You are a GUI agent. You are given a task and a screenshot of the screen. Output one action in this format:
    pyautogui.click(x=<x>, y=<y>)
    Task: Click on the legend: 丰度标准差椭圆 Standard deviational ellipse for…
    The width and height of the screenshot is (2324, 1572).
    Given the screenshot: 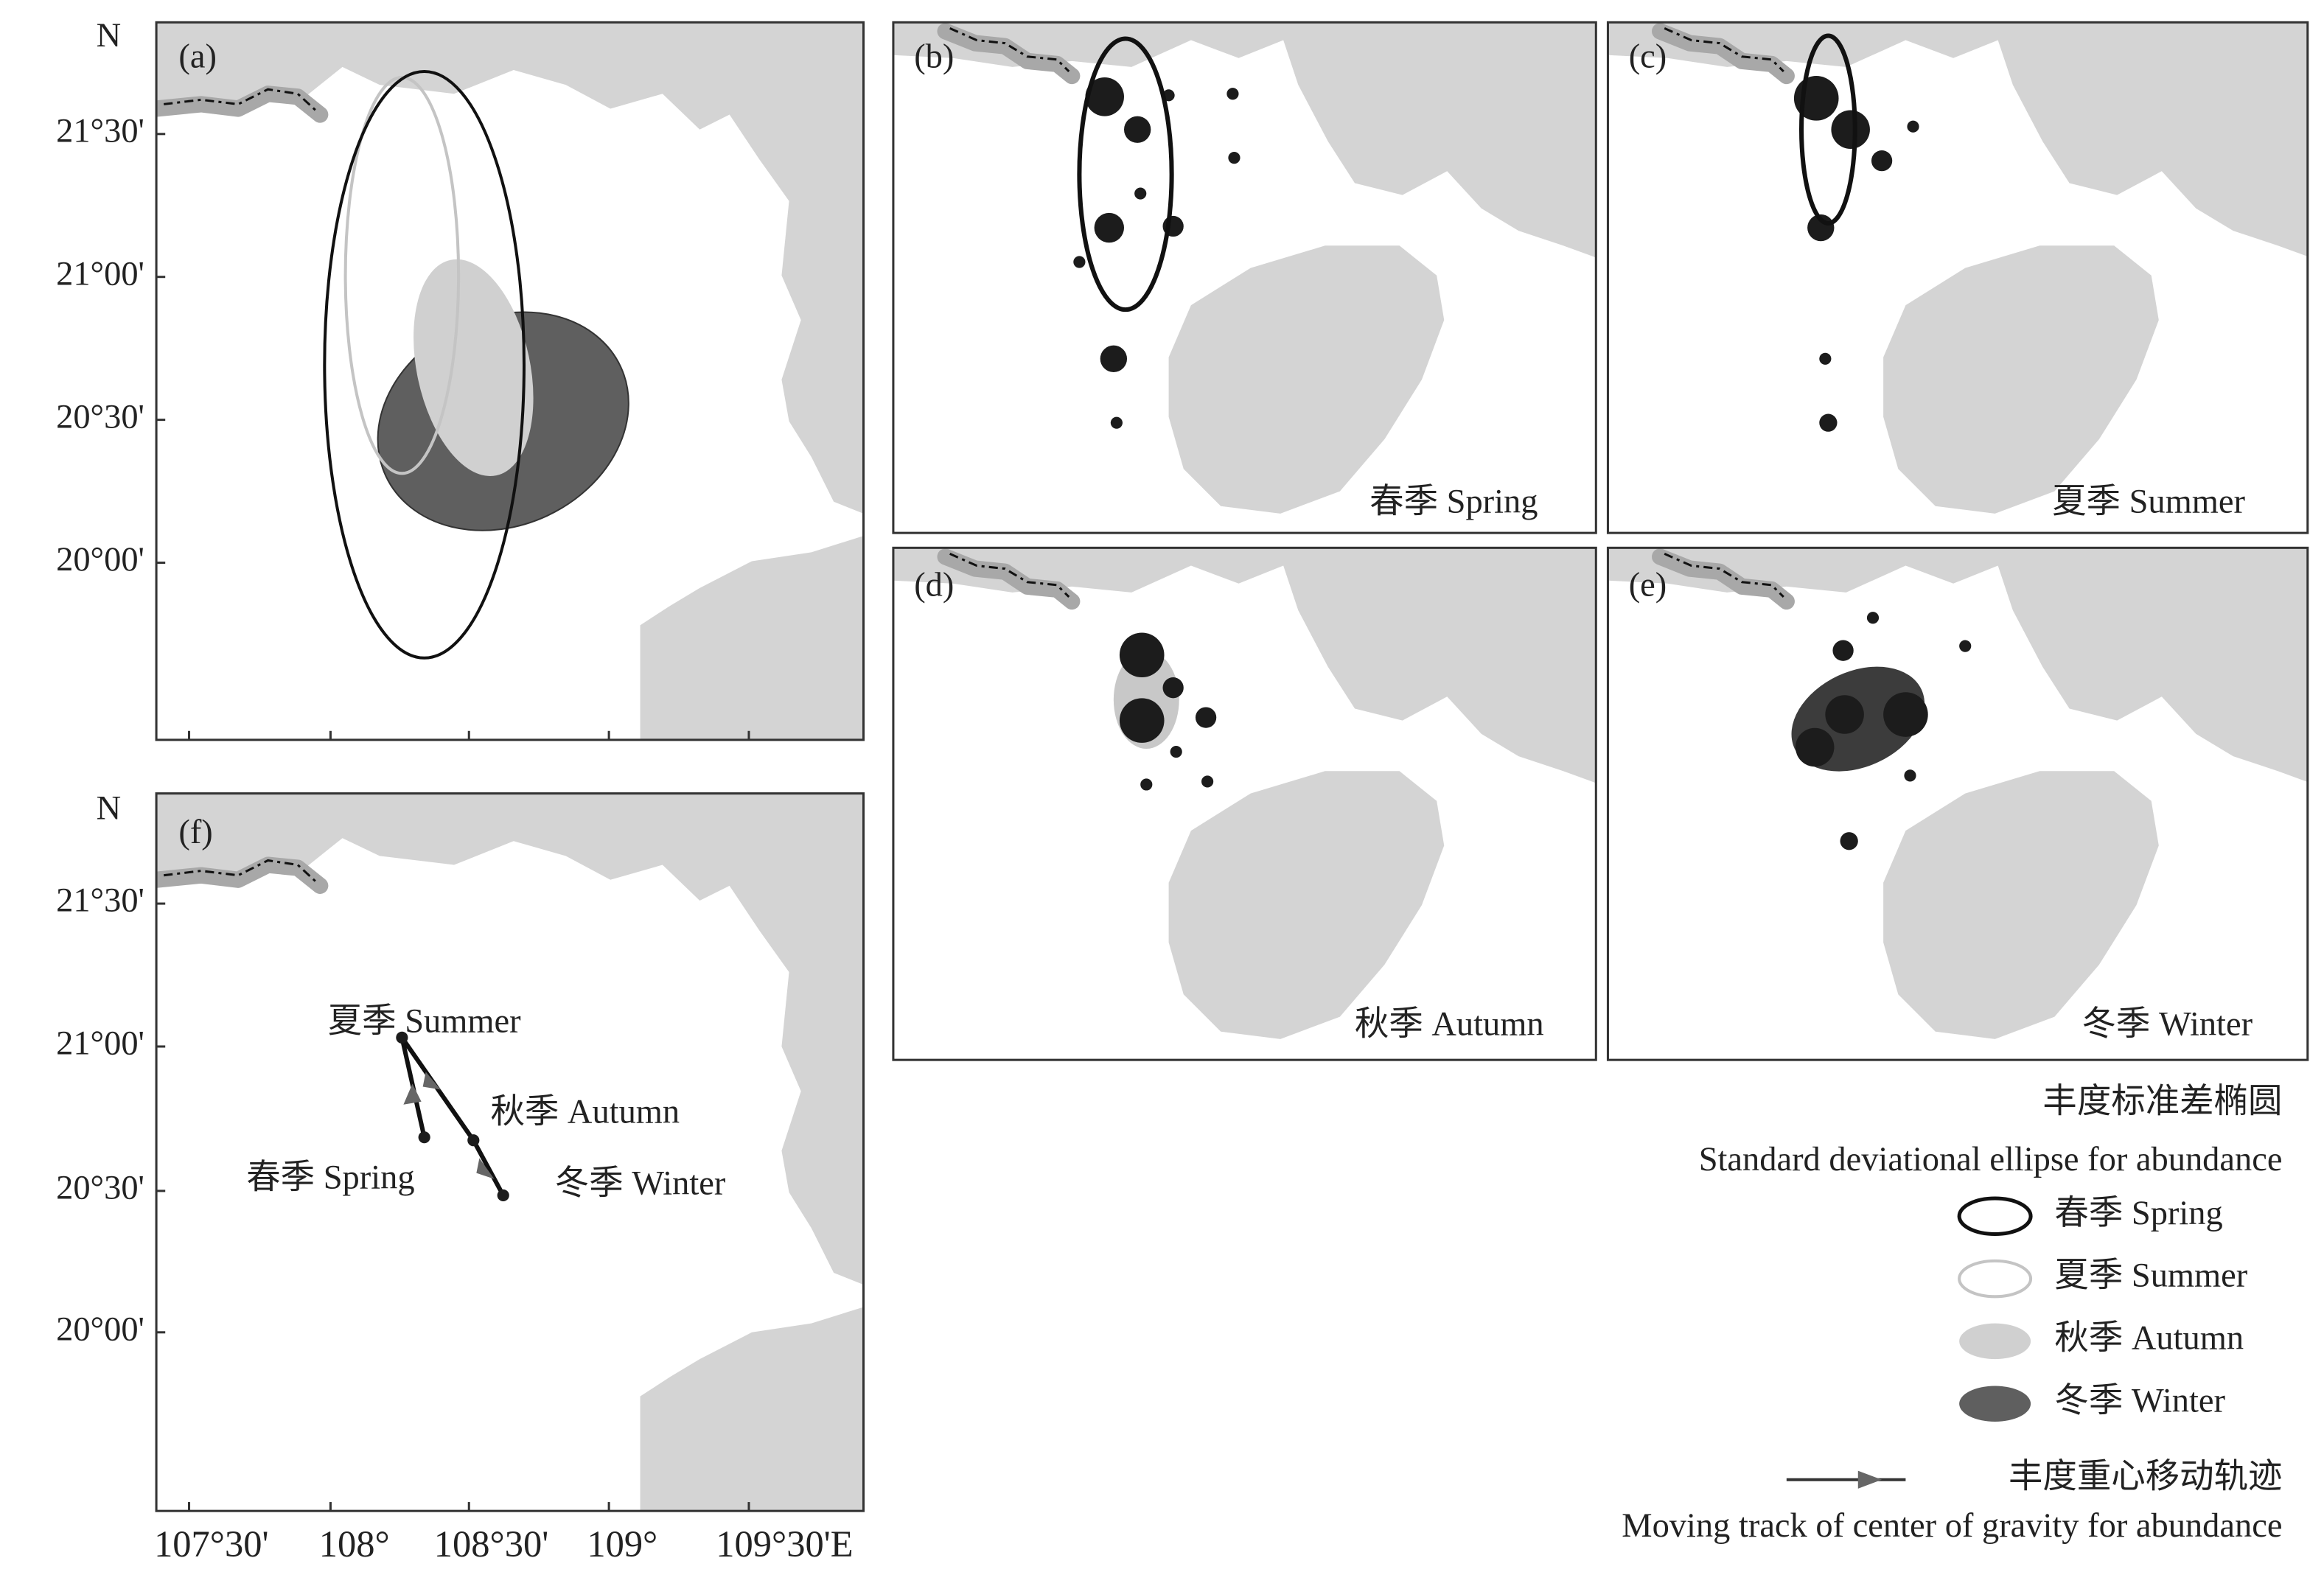 What is the action you would take?
    pyautogui.click(x=1952, y=1314)
    